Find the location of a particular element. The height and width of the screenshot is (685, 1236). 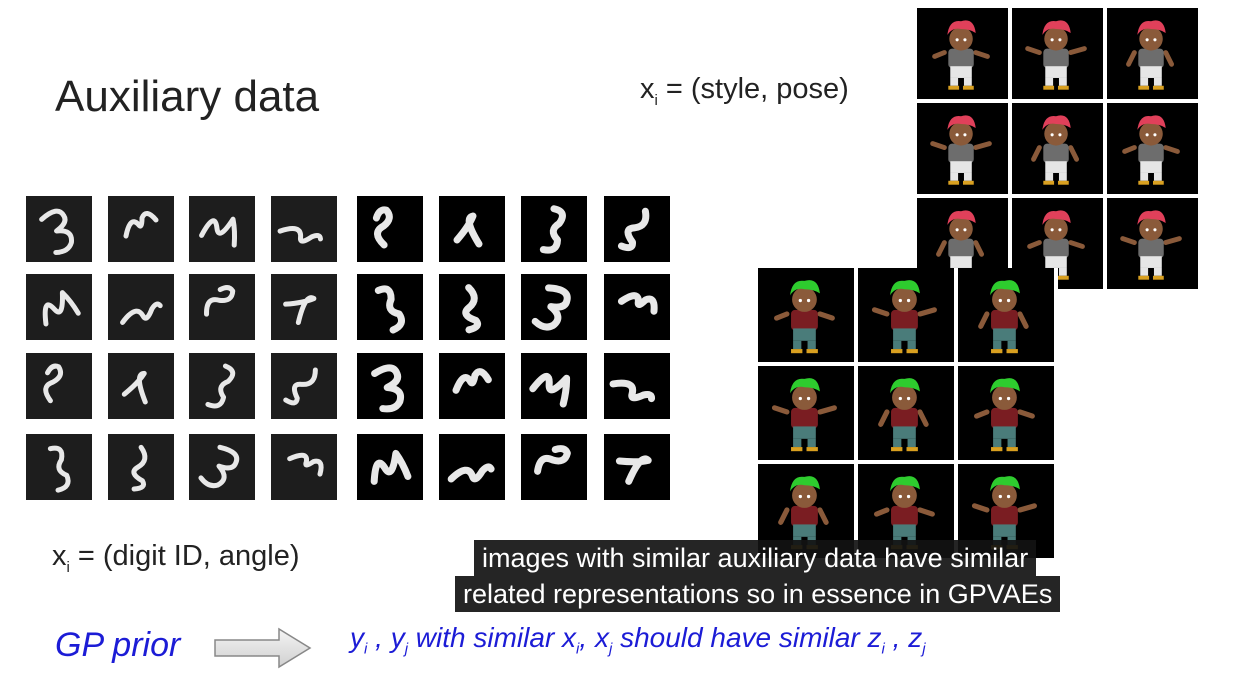

red-sprite-grid is located at coordinates (1057, 149).